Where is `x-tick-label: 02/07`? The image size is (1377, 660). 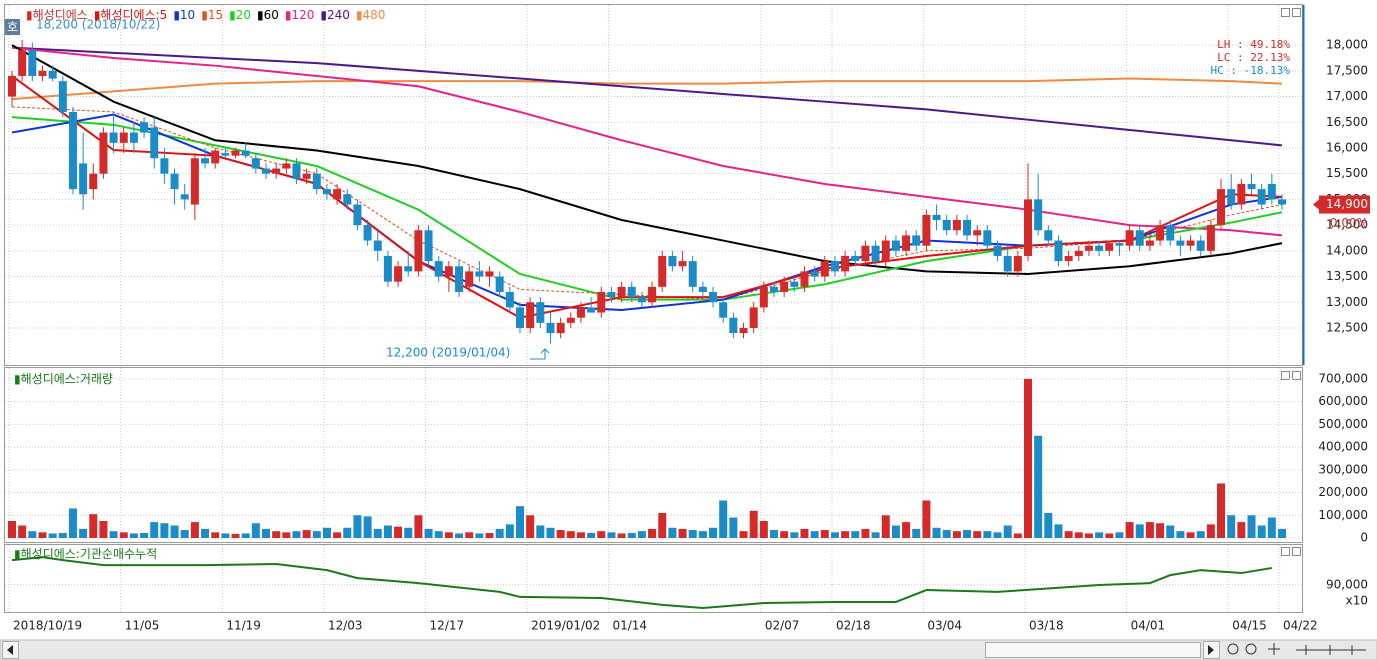
x-tick-label: 02/07 is located at coordinates (782, 626).